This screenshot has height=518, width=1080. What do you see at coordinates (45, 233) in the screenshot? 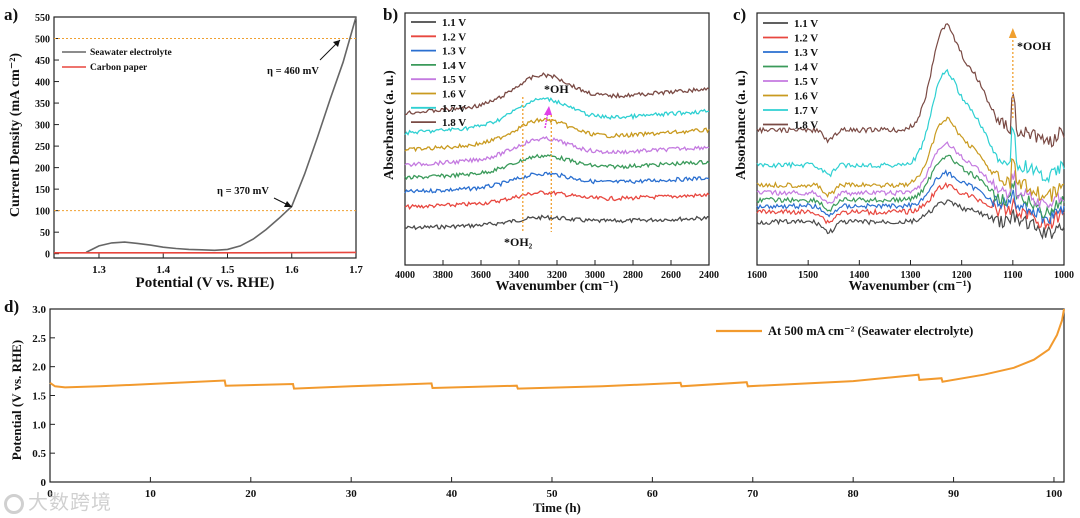
I see `a-ytick-label: 50` at bounding box center [45, 233].